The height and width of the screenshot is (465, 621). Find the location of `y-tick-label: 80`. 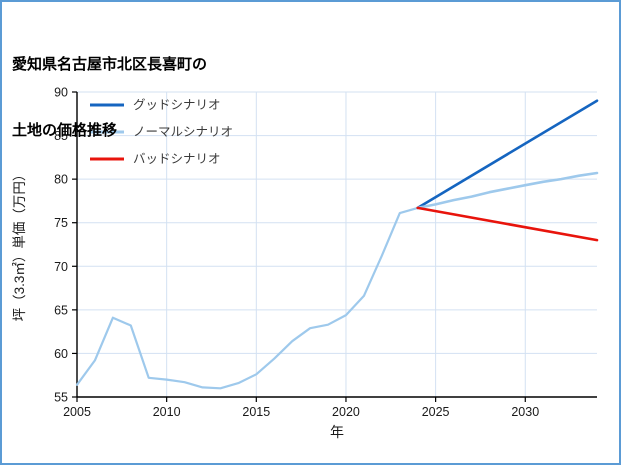

y-tick-label: 80 is located at coordinates (61, 180).